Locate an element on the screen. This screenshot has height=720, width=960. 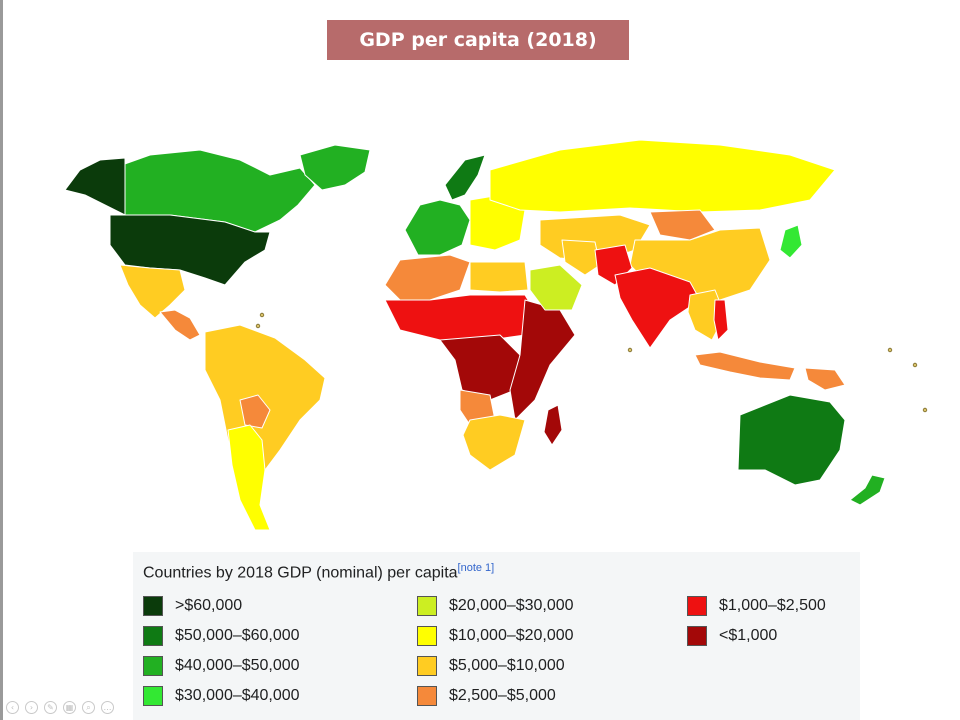
map-region-saudi-arabia is located at coordinates (556, 287).